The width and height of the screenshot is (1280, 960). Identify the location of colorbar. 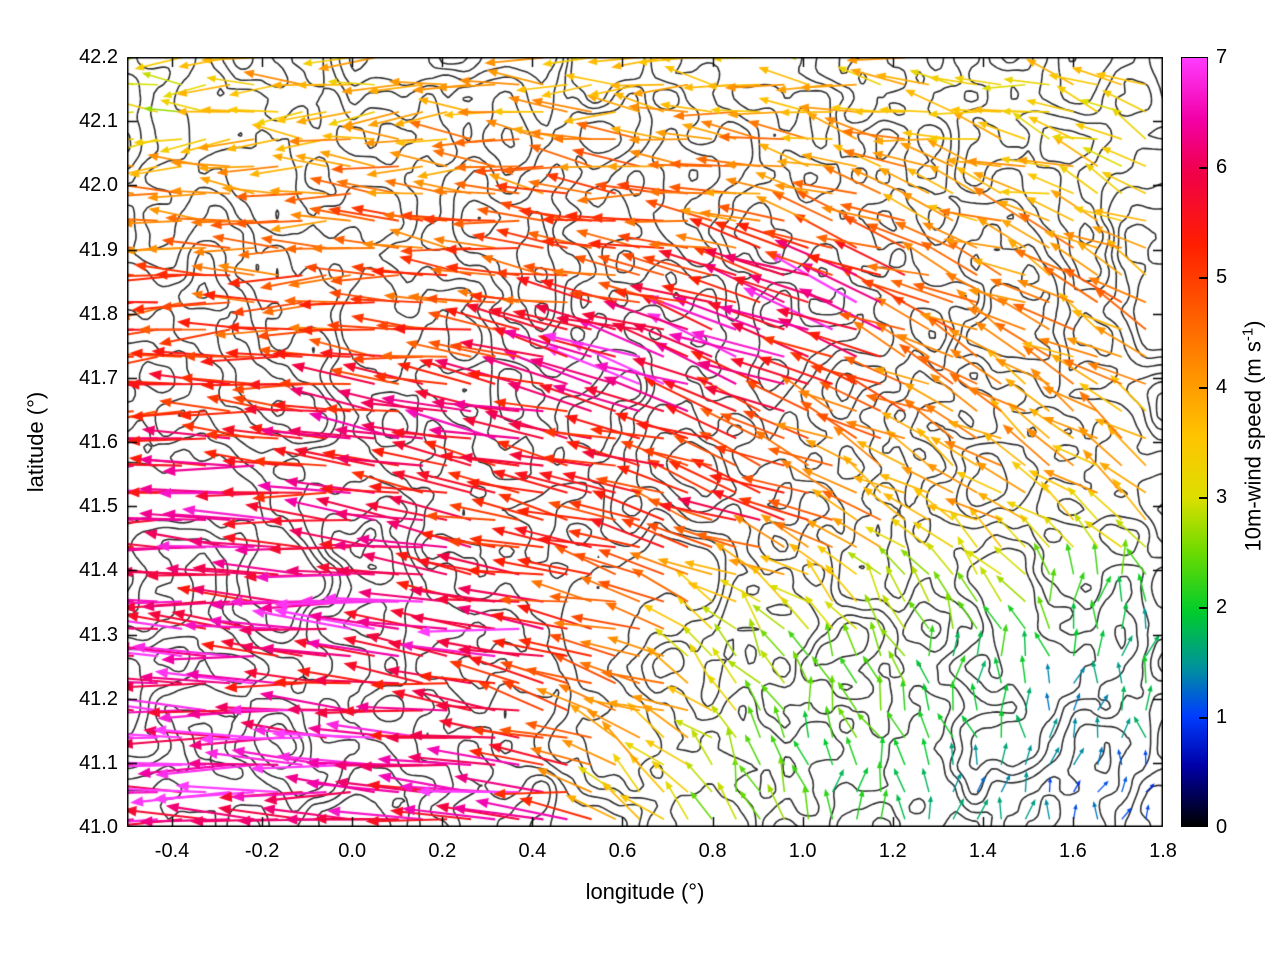
(1194, 442).